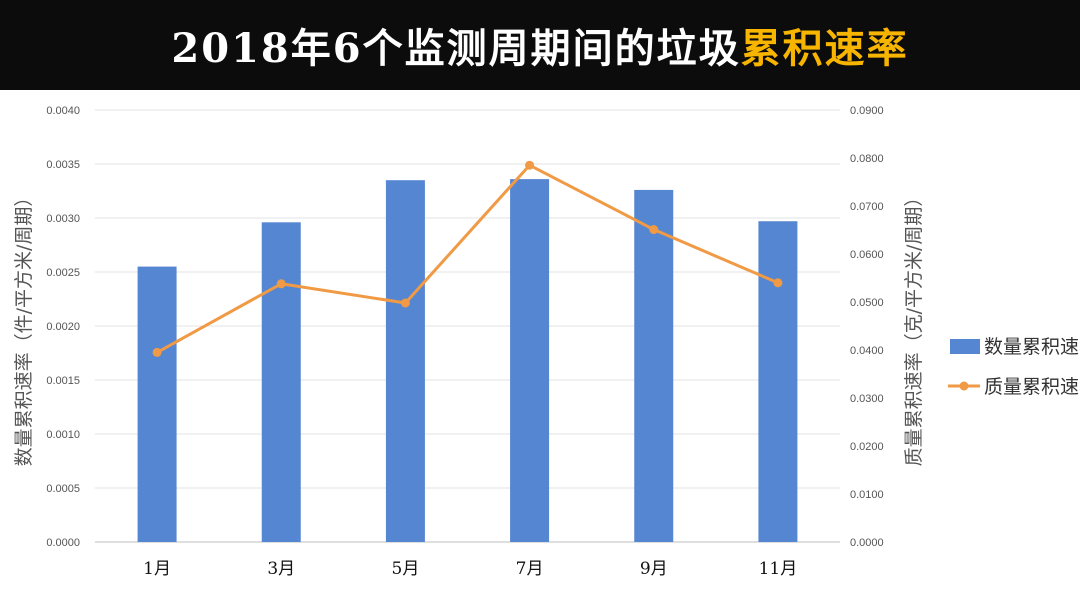 The width and height of the screenshot is (1080, 607). Describe the element at coordinates (63, 219) in the screenshot. I see `left-tick-label: 0.0030` at that location.